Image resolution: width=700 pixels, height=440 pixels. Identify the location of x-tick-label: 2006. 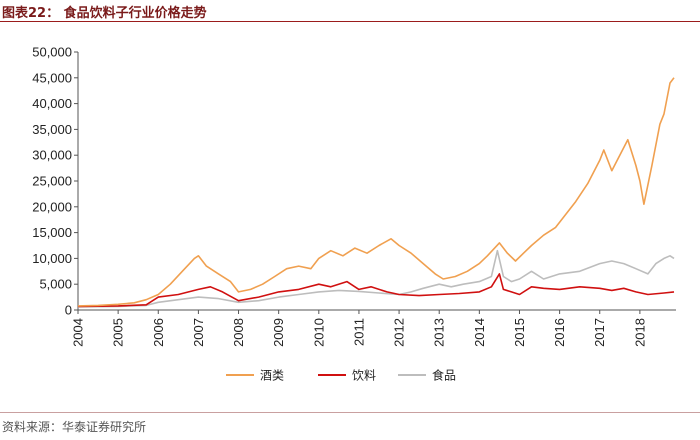
(158, 332).